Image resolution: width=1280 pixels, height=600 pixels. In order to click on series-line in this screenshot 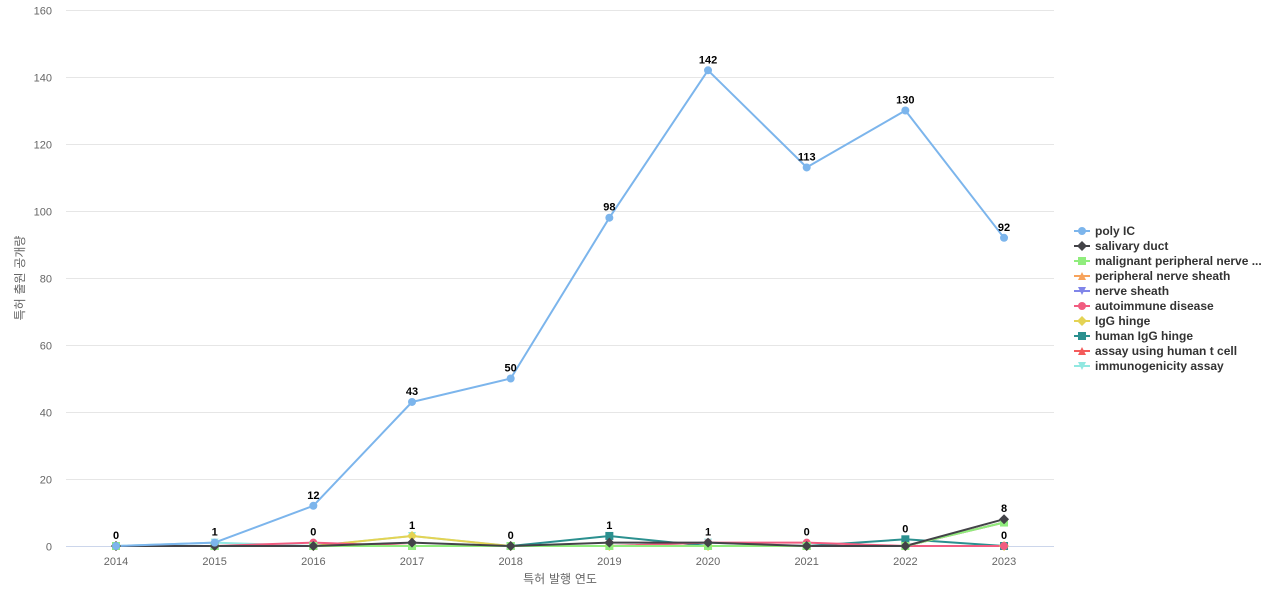, I will do `click(560, 532)`.